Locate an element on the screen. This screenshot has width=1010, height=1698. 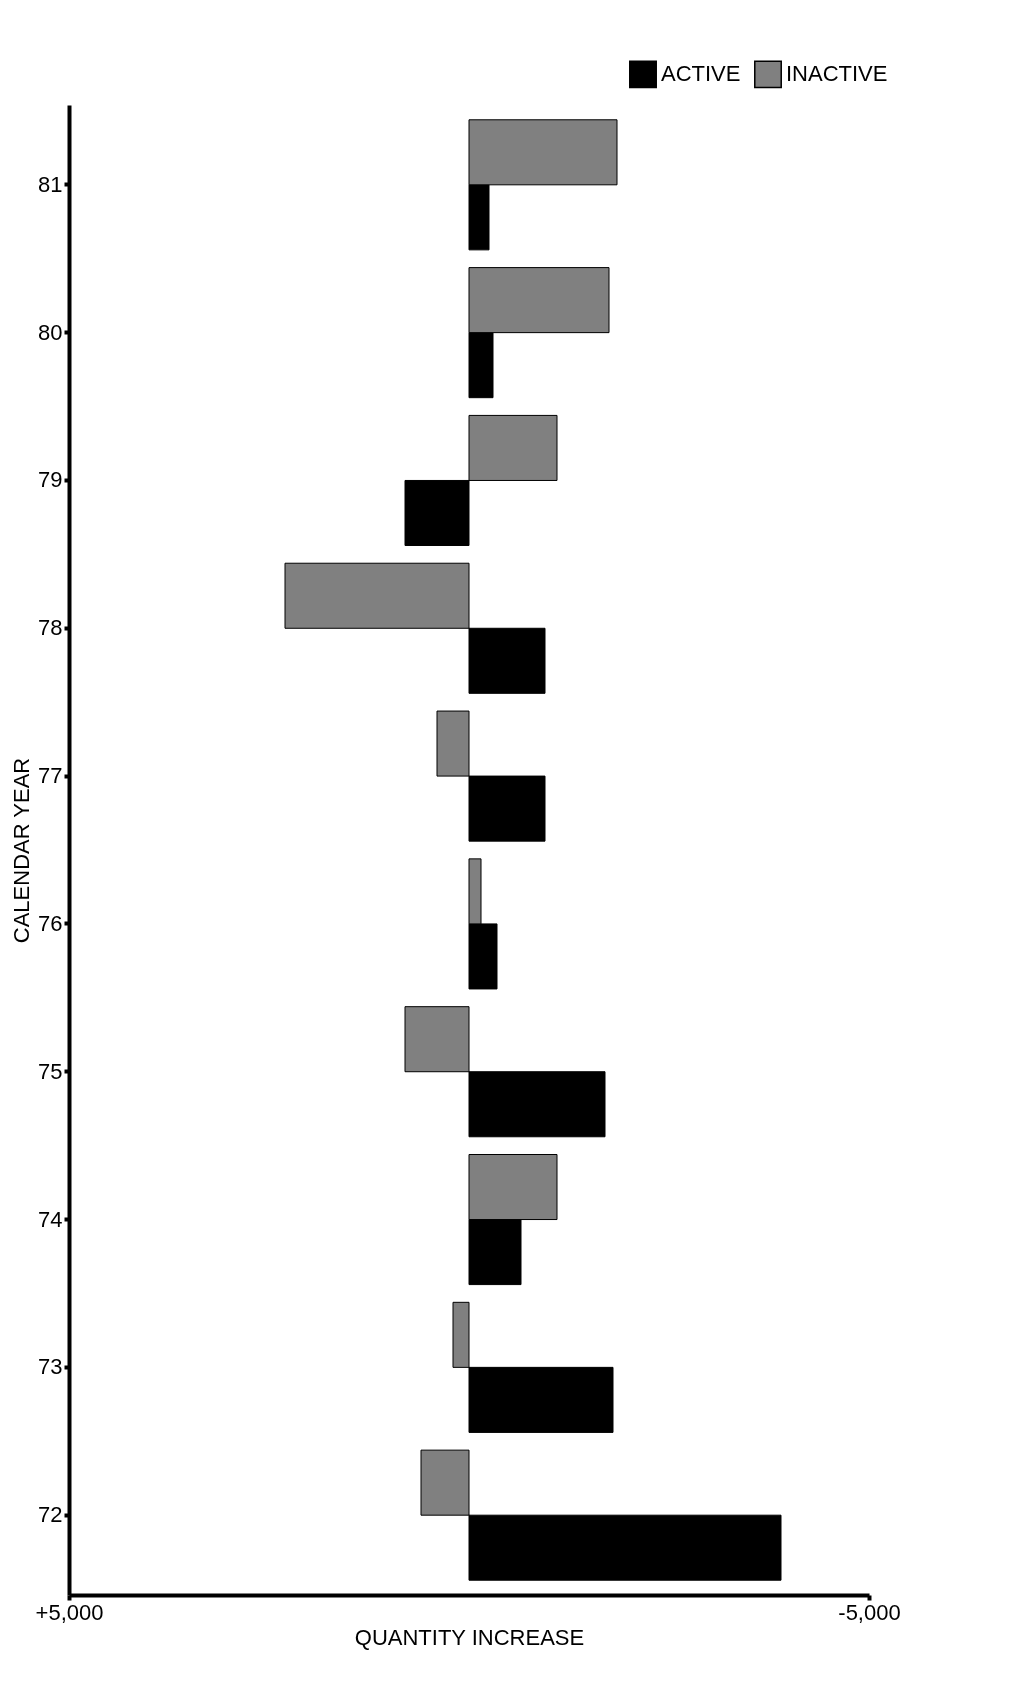
y-tick-label: 75 is located at coordinates (50, 1071).